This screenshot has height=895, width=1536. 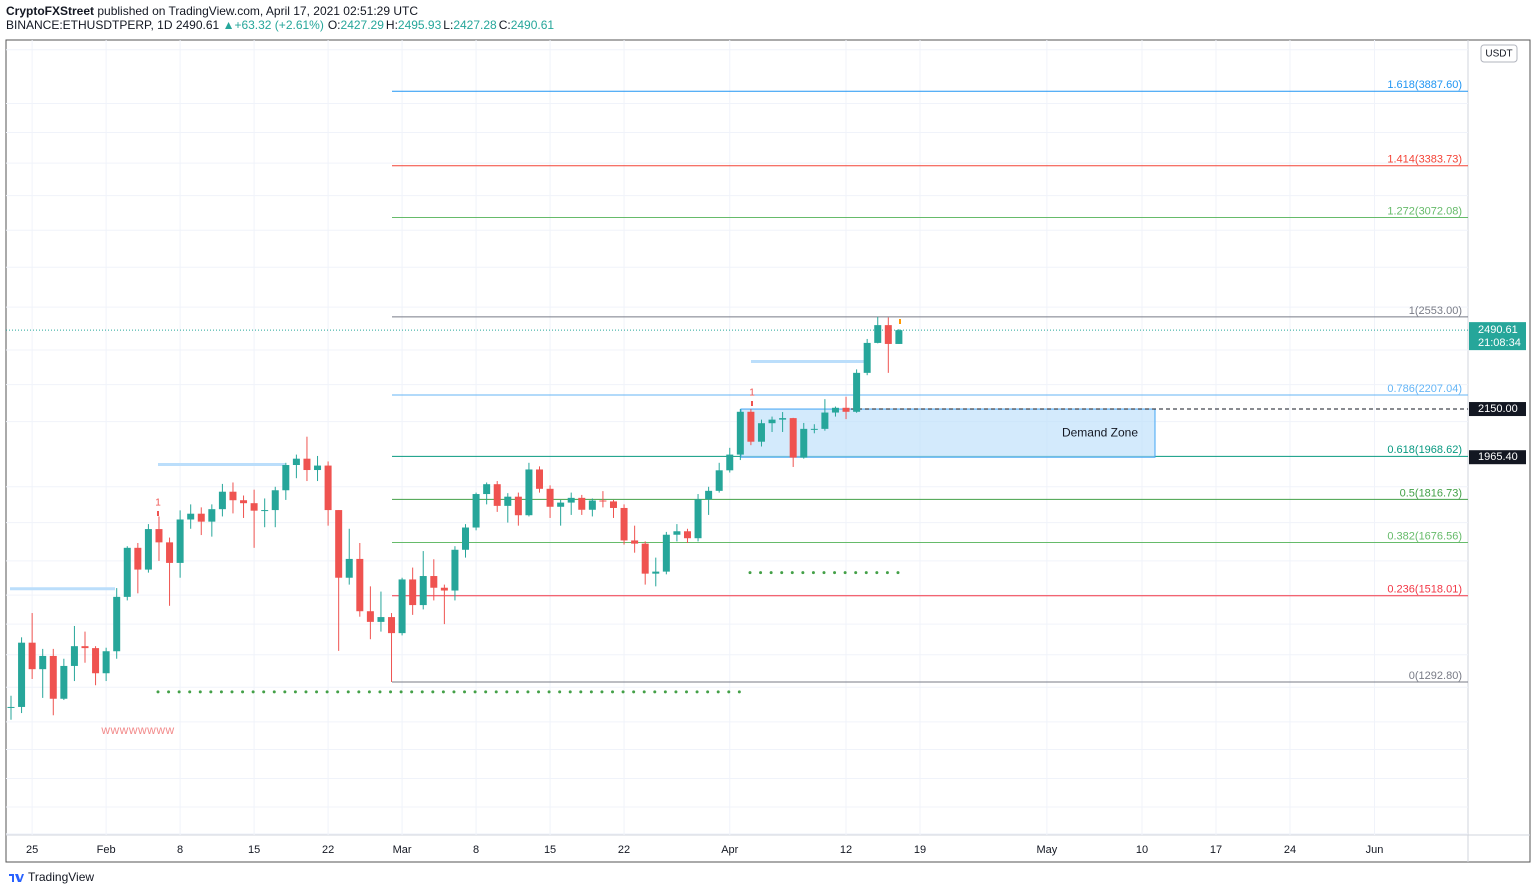 What do you see at coordinates (89, 25) in the screenshot?
I see `symbol: BINANCE:ETHUSDTPERP, 1D` at bounding box center [89, 25].